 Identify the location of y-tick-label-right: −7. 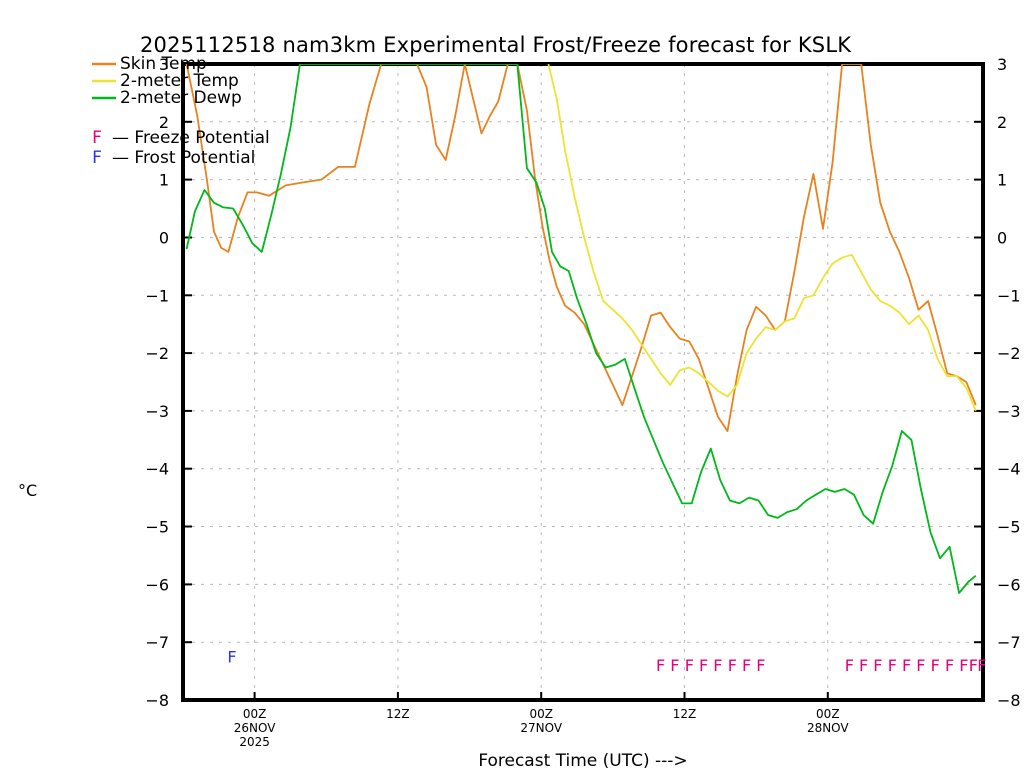
(1009, 642).